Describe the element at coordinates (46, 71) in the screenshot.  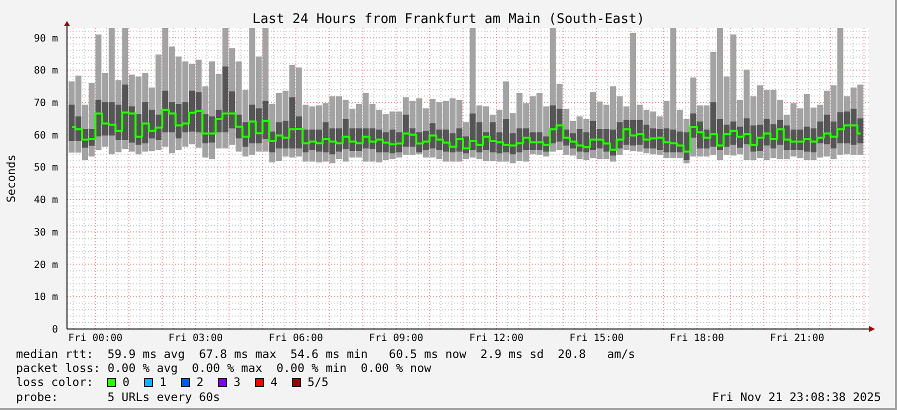
I see `y-tick-label: 80 m` at that location.